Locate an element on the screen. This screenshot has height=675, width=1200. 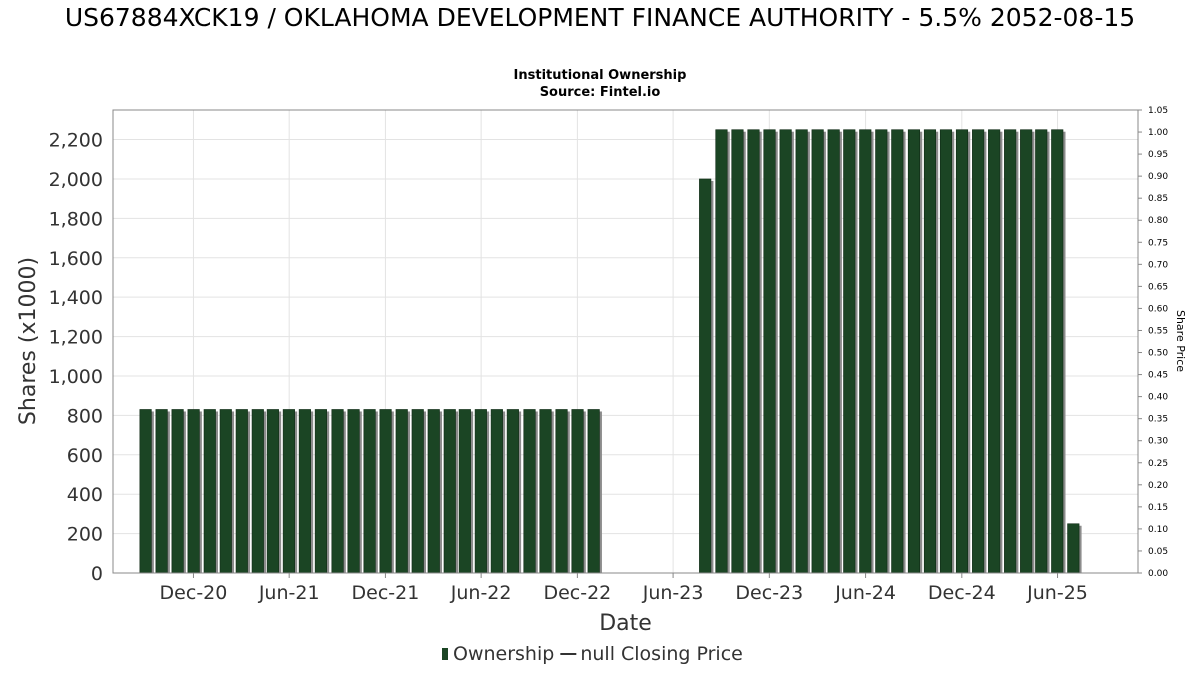
y-tick-label: 1,000 is located at coordinates (76, 377).